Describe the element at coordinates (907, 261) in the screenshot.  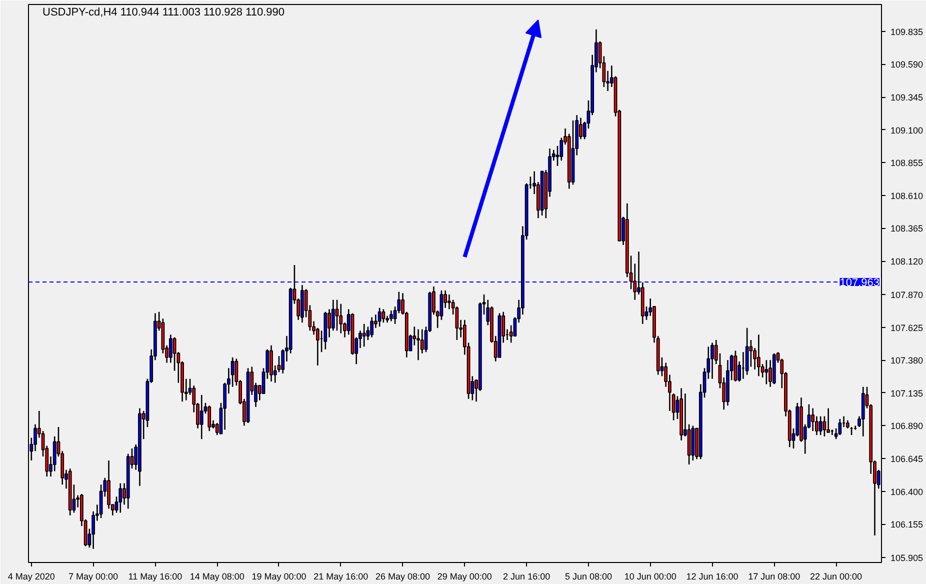
I see `y-tick-label: 108.120` at that location.